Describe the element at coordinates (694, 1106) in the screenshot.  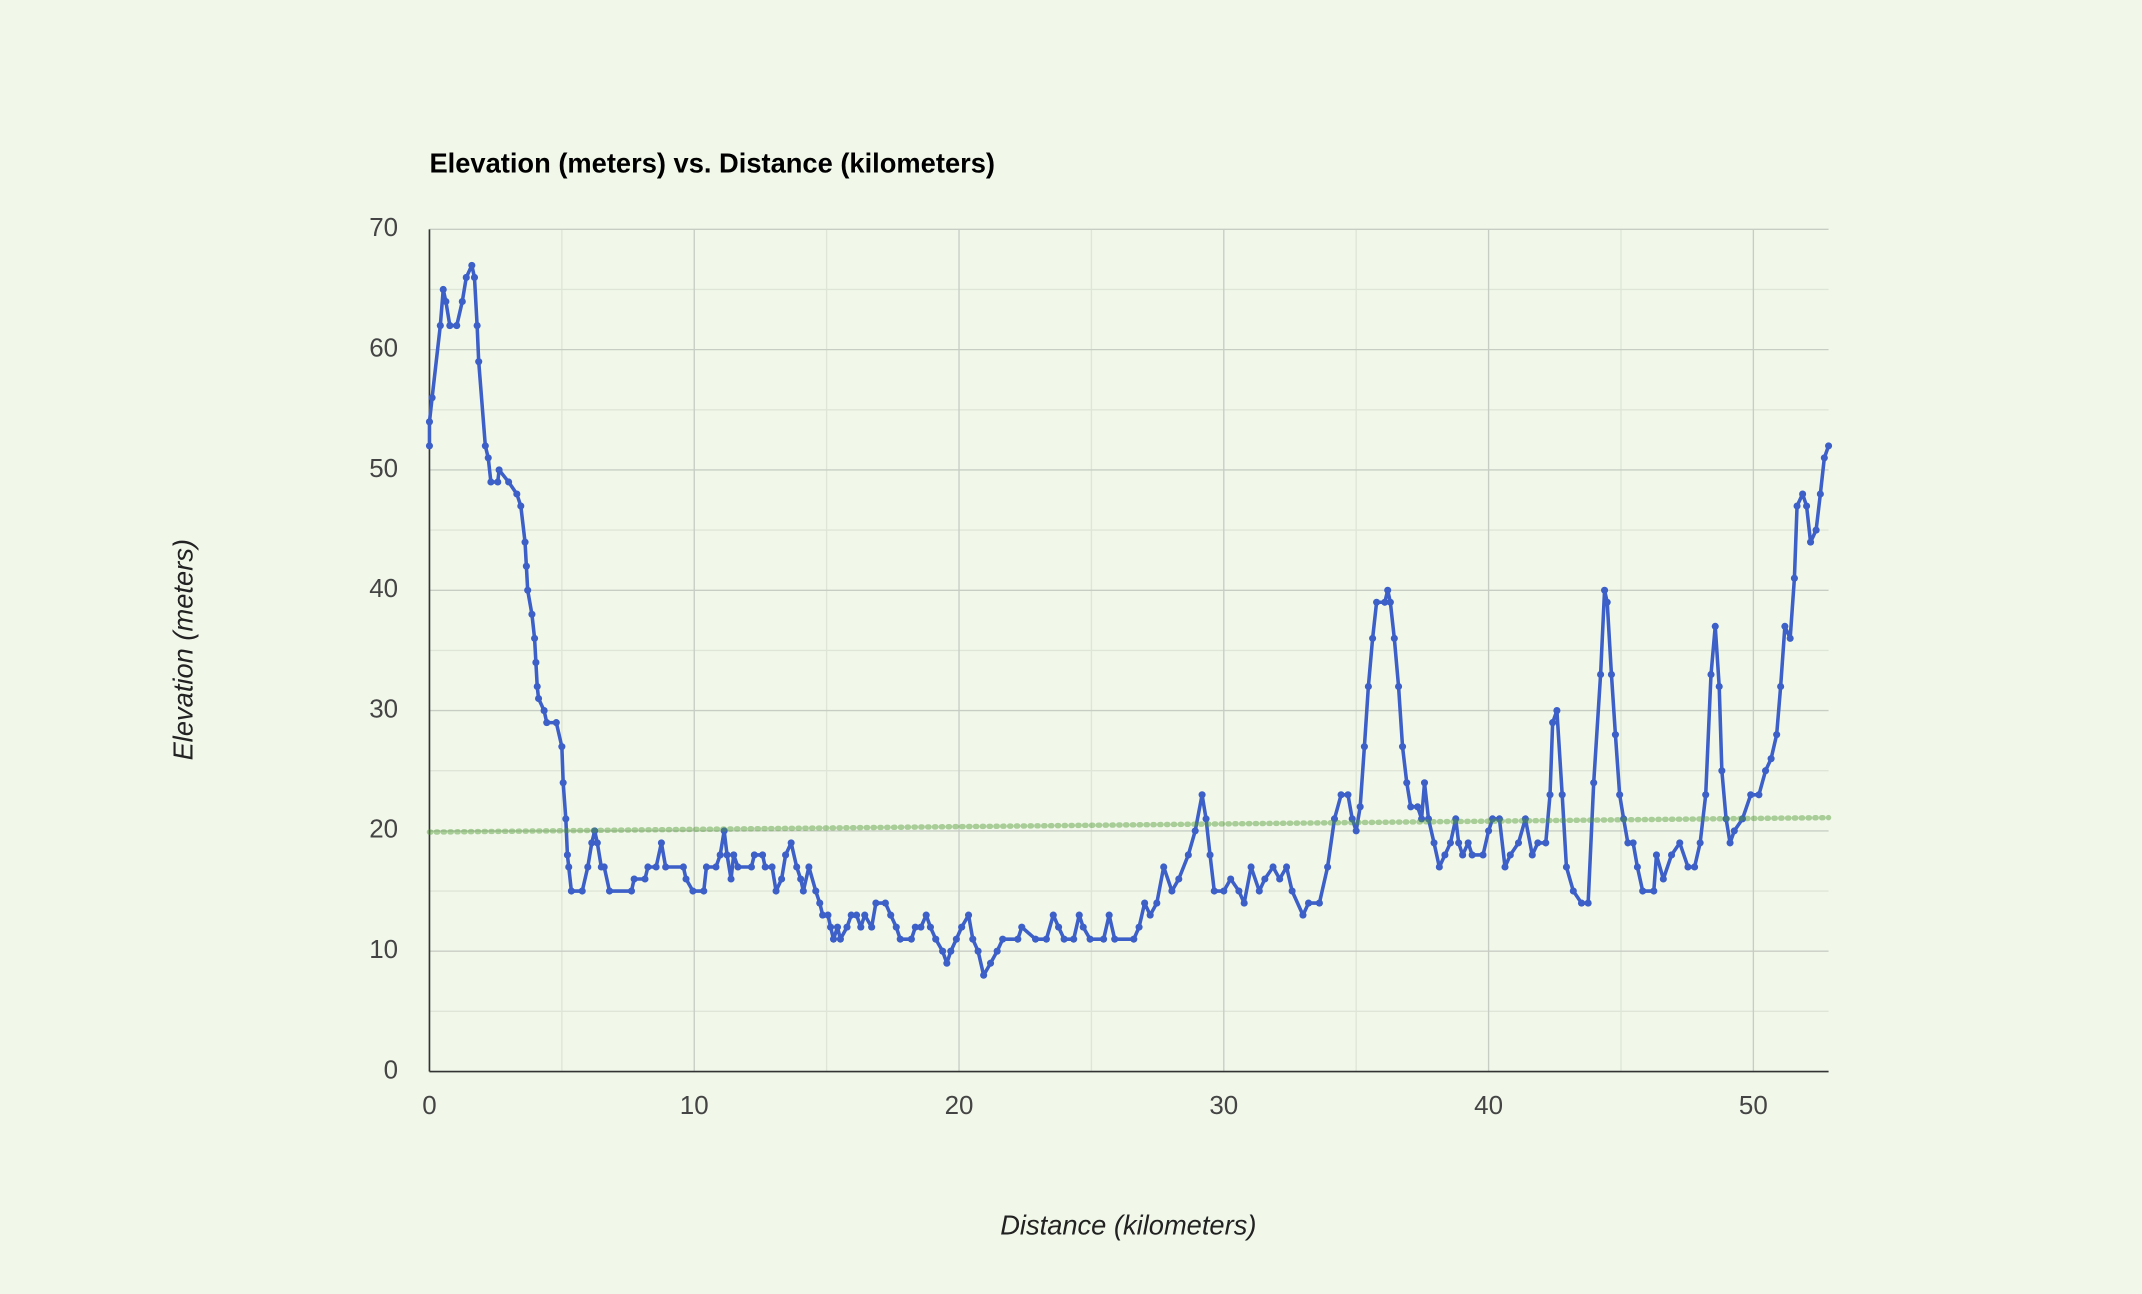
I see `x-tick-label: 10` at that location.